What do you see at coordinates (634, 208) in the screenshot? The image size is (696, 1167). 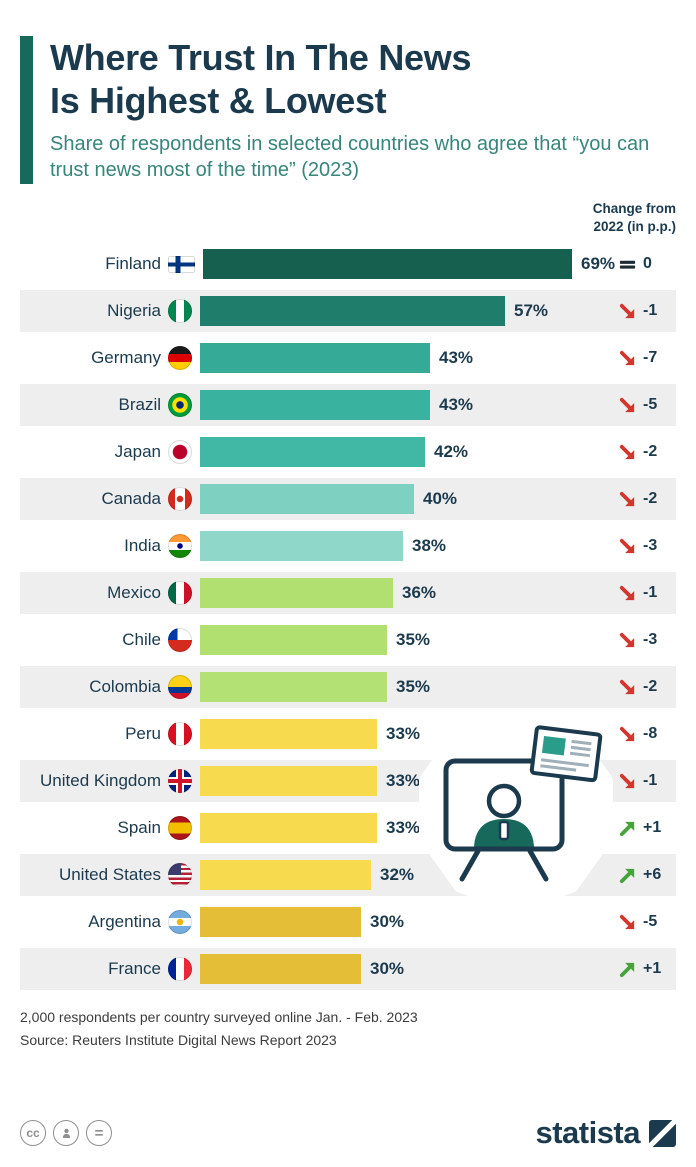 I see `change-column-header-line1: Change from` at bounding box center [634, 208].